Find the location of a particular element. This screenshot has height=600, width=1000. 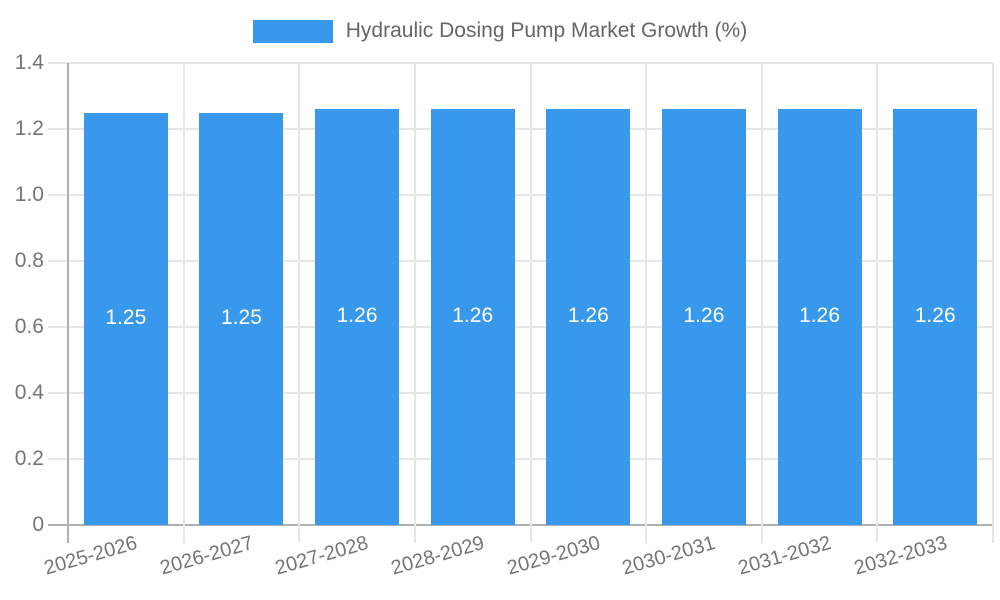

y-axis-tick-label: 0.2 is located at coordinates (29, 458).